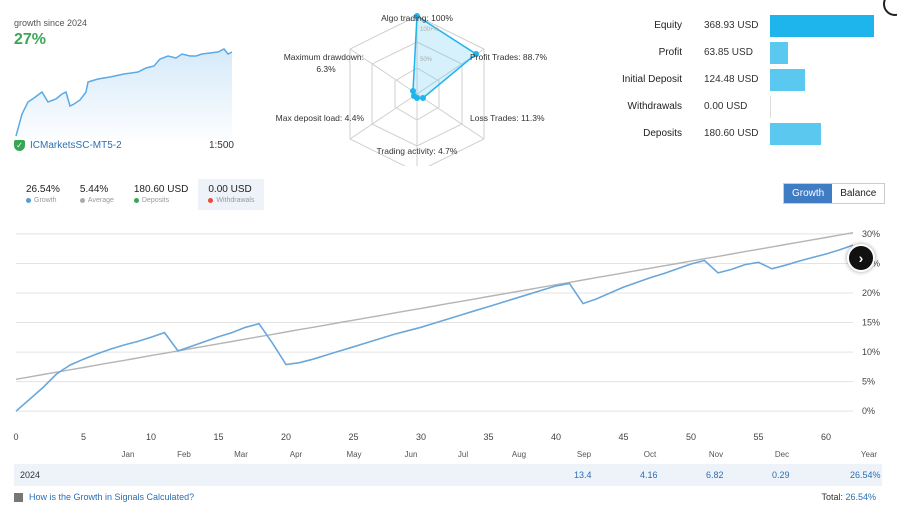  I want to click on x-tick-label: 60, so click(826, 437).